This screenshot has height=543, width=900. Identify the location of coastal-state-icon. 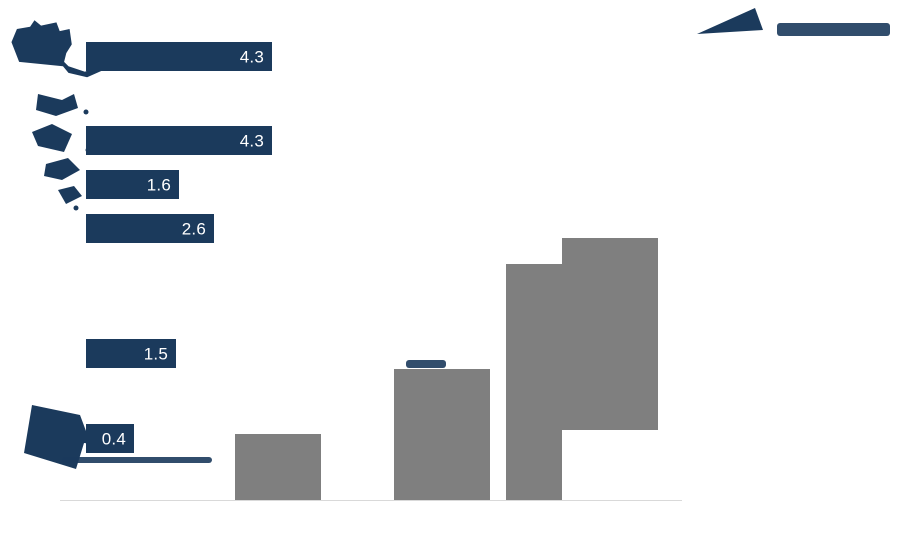
(66, 438).